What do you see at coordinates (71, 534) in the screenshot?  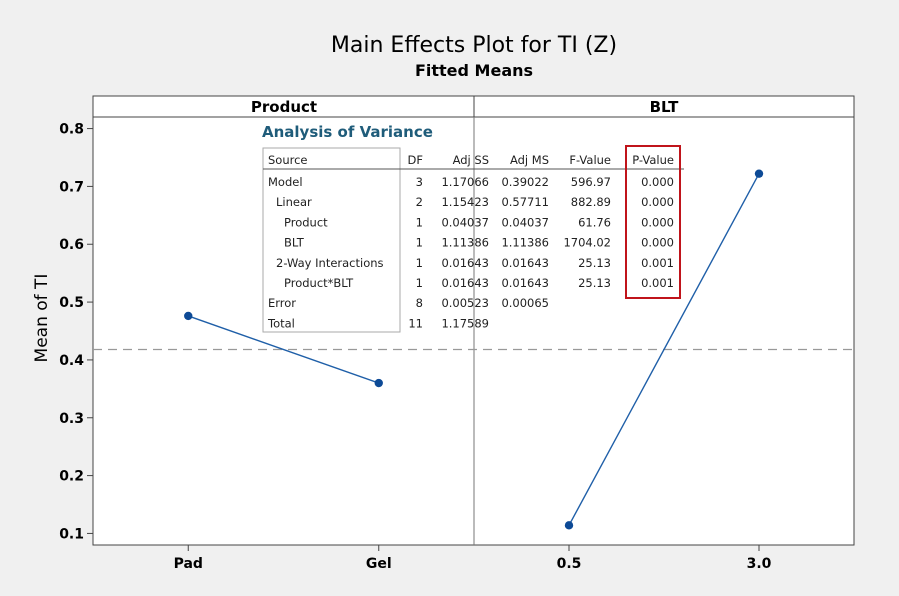 I see `y-tick-label: 0.1` at bounding box center [71, 534].